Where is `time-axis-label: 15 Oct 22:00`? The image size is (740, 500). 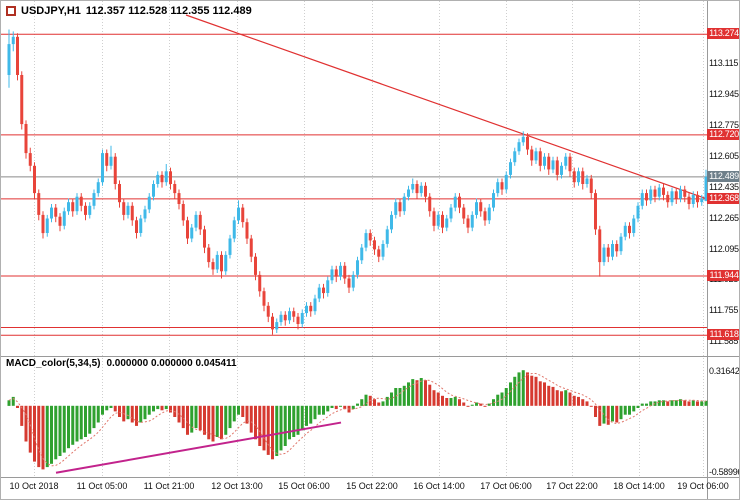 time-axis-label: 15 Oct 22:00 is located at coordinates (372, 486).